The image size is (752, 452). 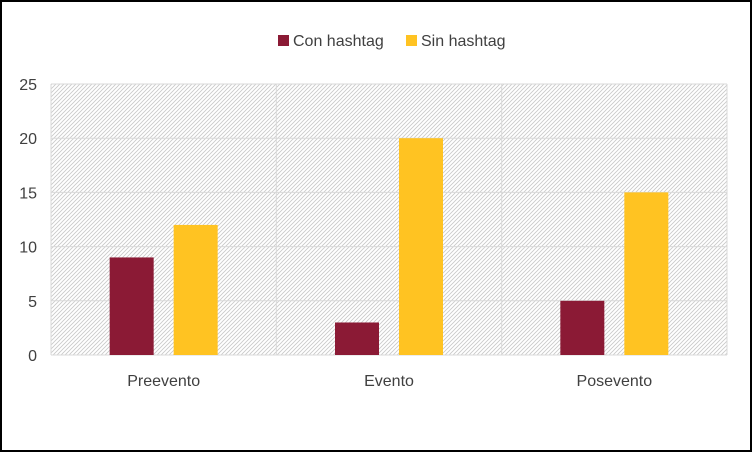 What do you see at coordinates (28, 221) in the screenshot?
I see `y-axis-ticks: 0 5 10 15 20 25` at bounding box center [28, 221].